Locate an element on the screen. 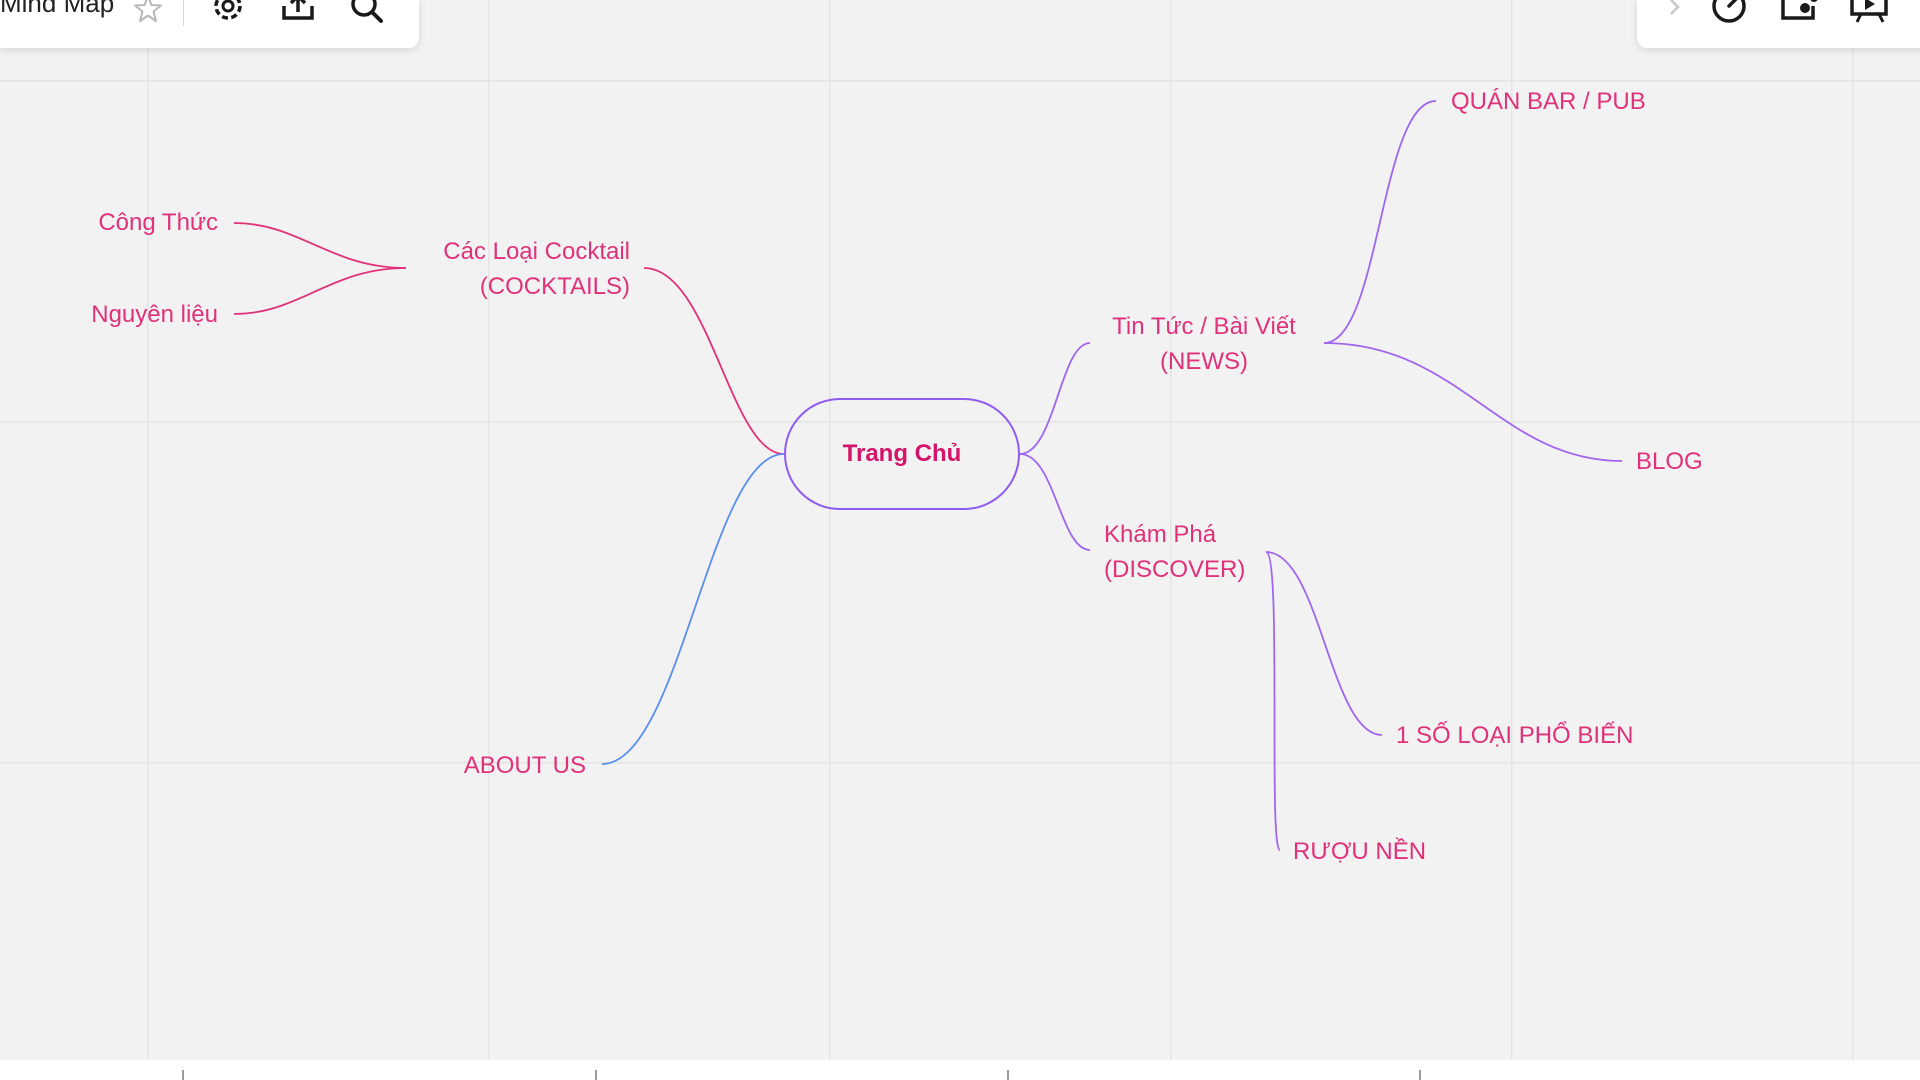 The width and height of the screenshot is (1920, 1080). node-cocktails-line2: (COCKTAILS) is located at coordinates (554, 286).